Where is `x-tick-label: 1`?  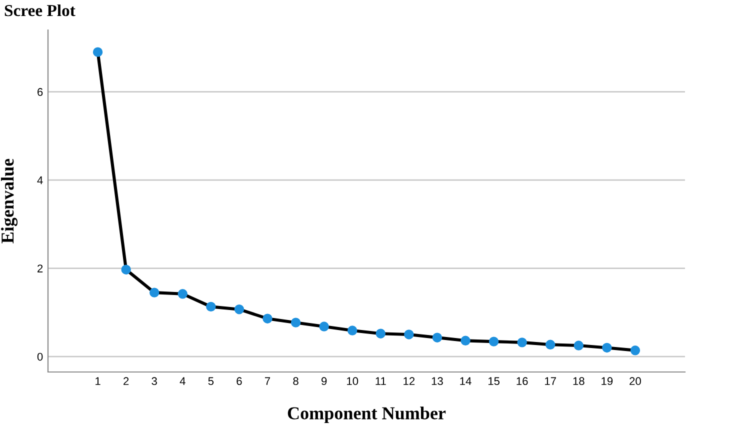 x-tick-label: 1 is located at coordinates (98, 381).